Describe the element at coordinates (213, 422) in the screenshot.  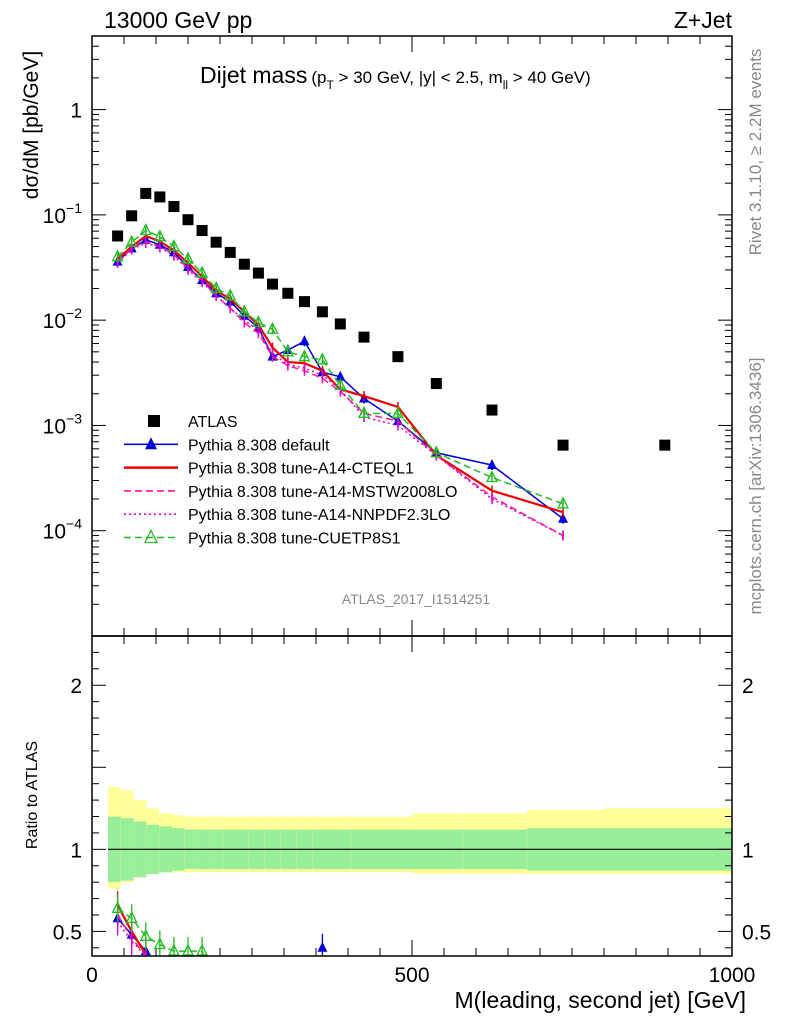
I see `legend-label: ATLAS` at that location.